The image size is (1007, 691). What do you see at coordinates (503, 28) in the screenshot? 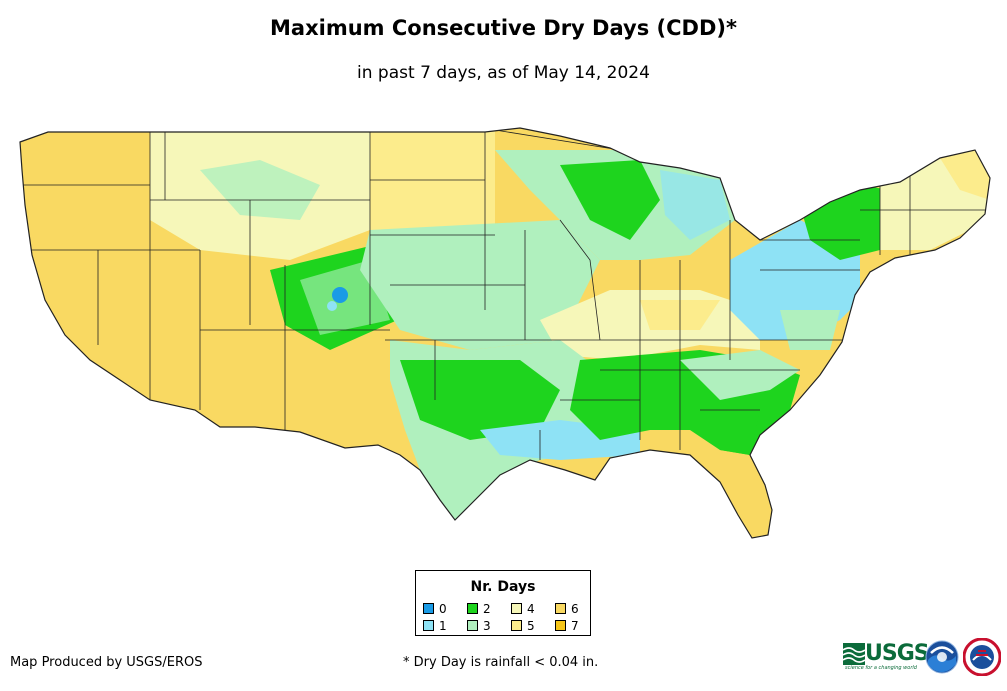
I see `map-title: Maximum Consecutive Dry Days (CDD)*` at bounding box center [503, 28].